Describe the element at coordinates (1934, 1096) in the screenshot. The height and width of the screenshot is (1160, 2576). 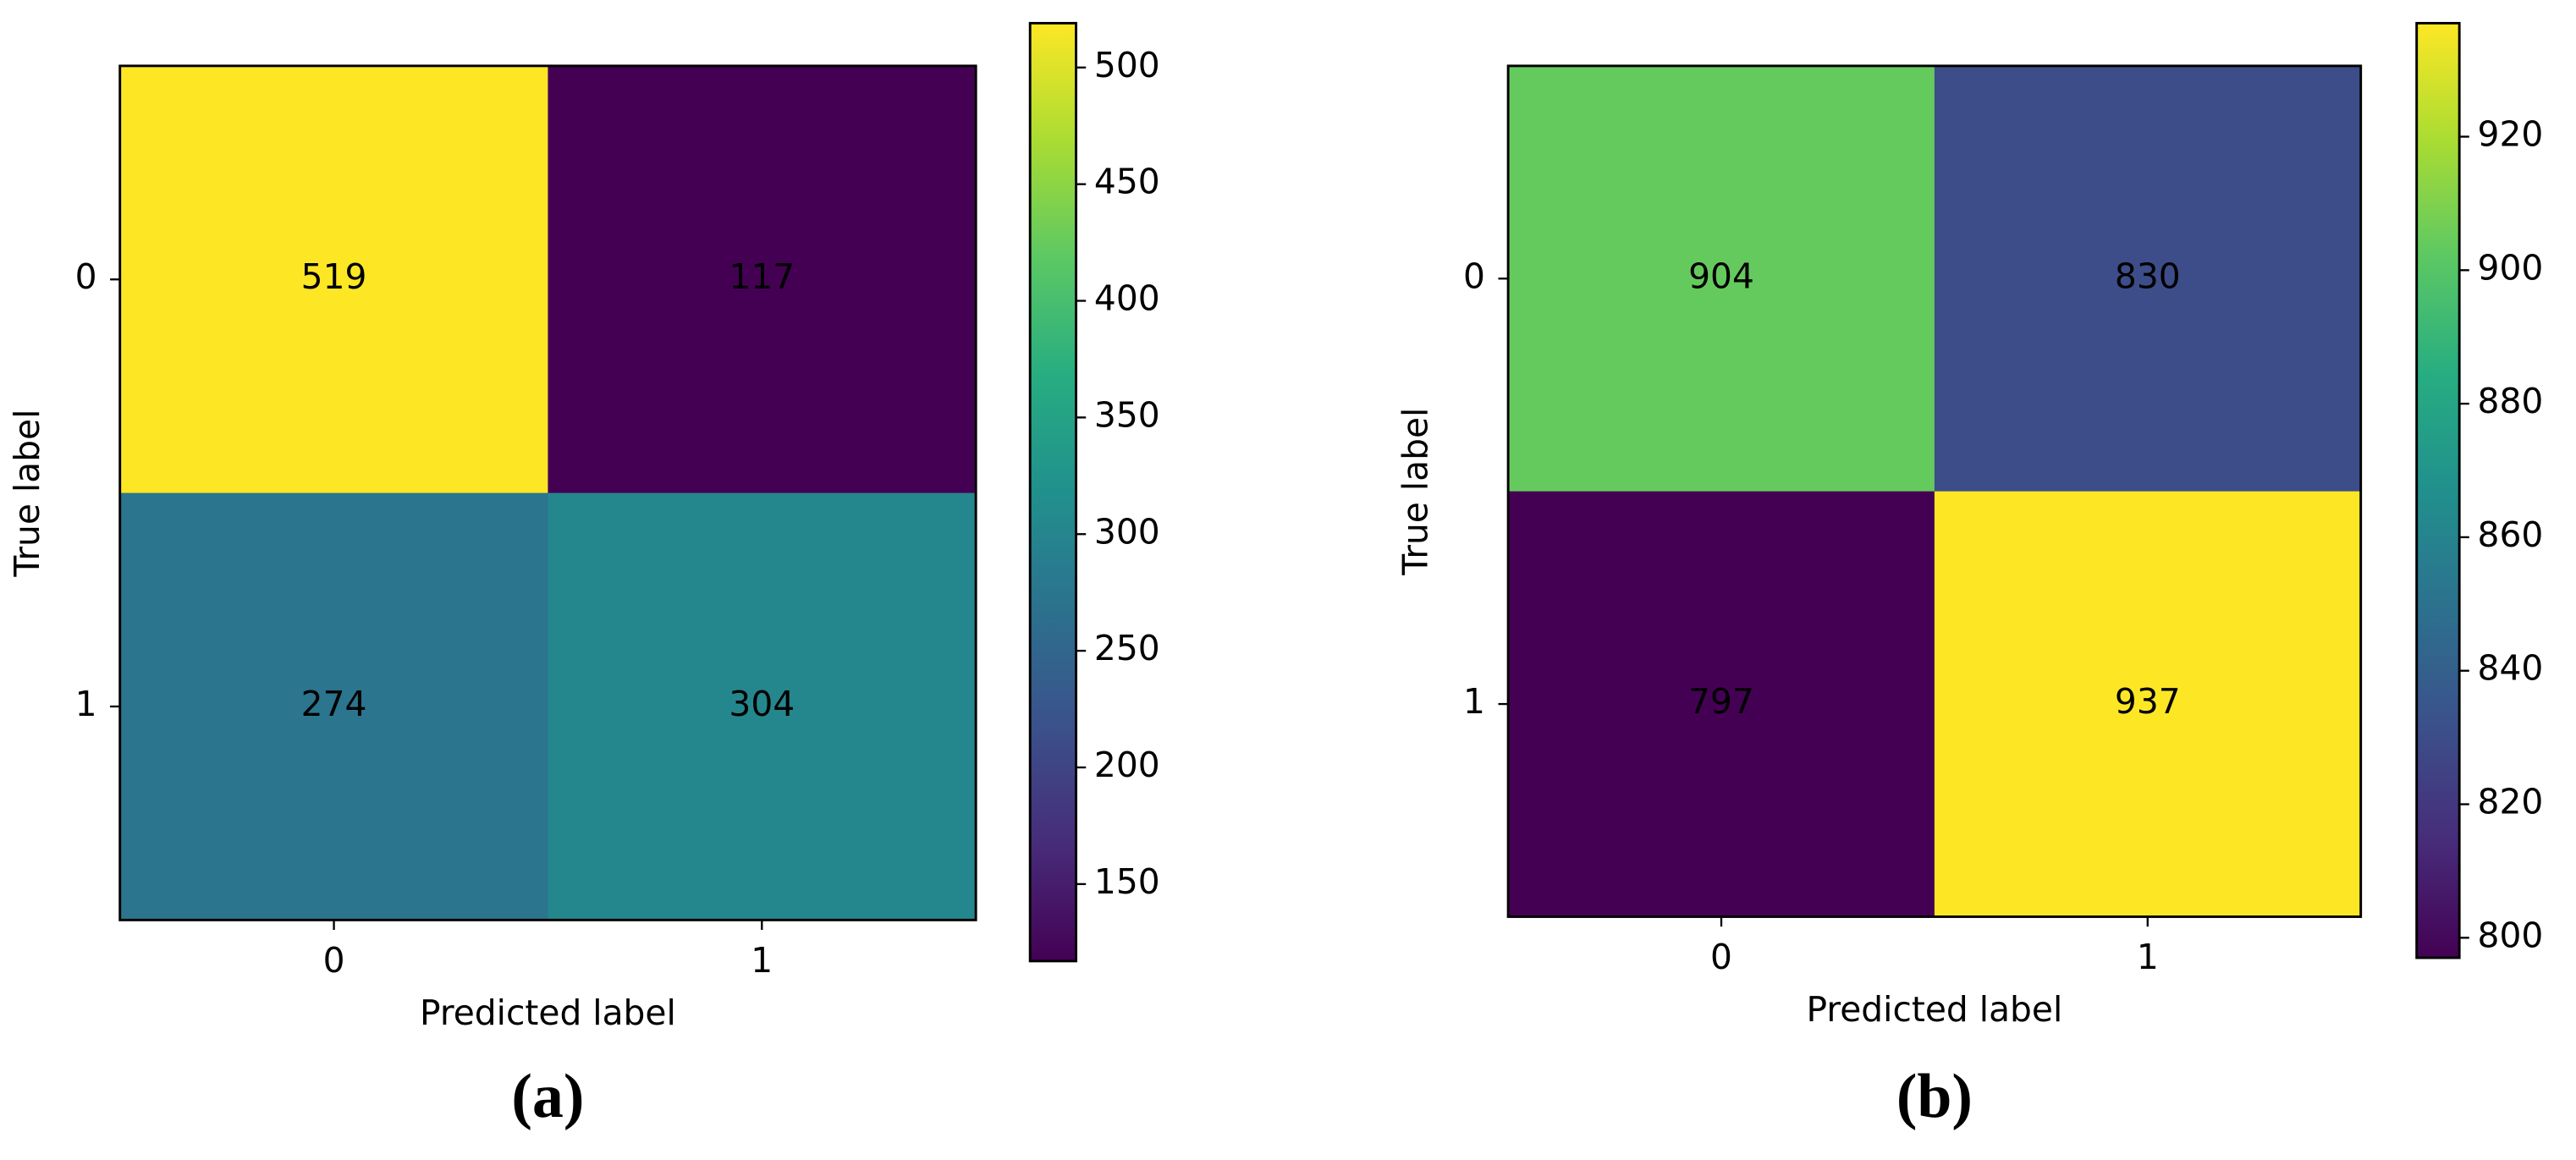
I see `caption: (b)` at that location.